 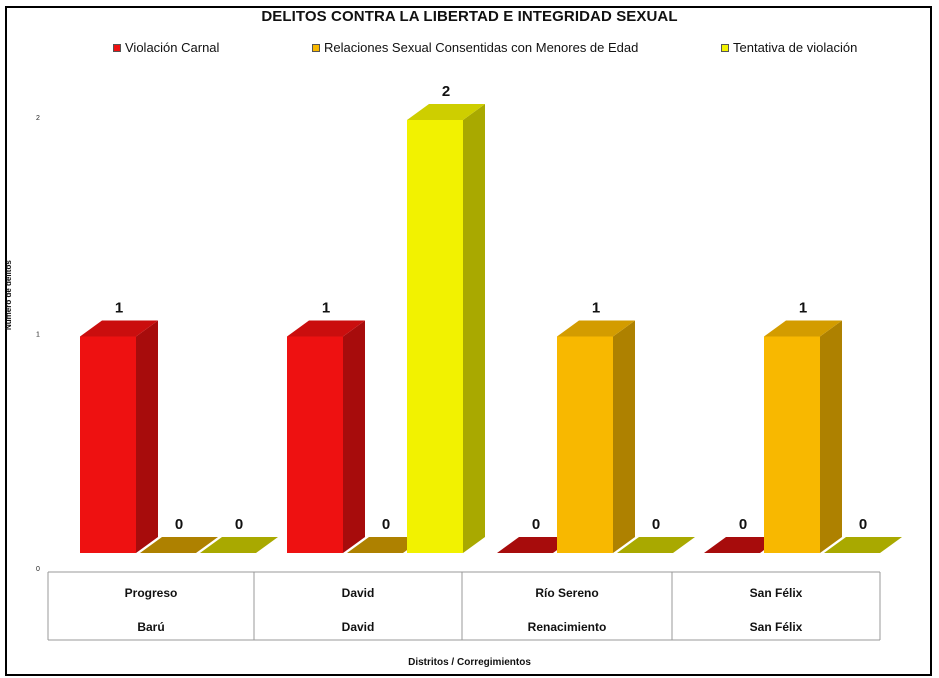 I want to click on x-tick-label-distrito: Barú, so click(x=150, y=627).